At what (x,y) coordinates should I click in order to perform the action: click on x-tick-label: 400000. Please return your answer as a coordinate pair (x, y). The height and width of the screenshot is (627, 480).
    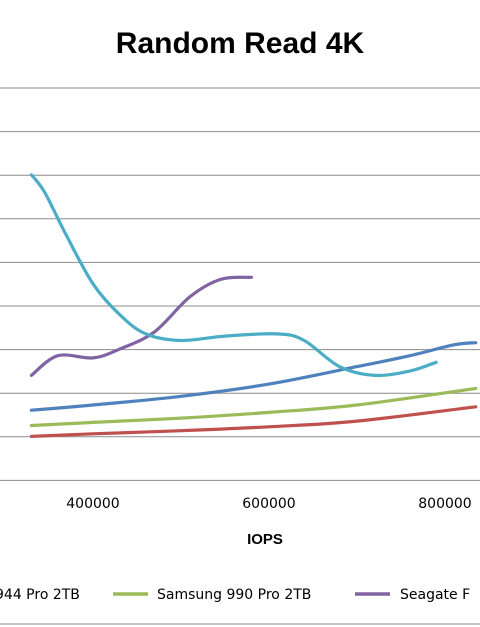
    Looking at the image, I should click on (92, 504).